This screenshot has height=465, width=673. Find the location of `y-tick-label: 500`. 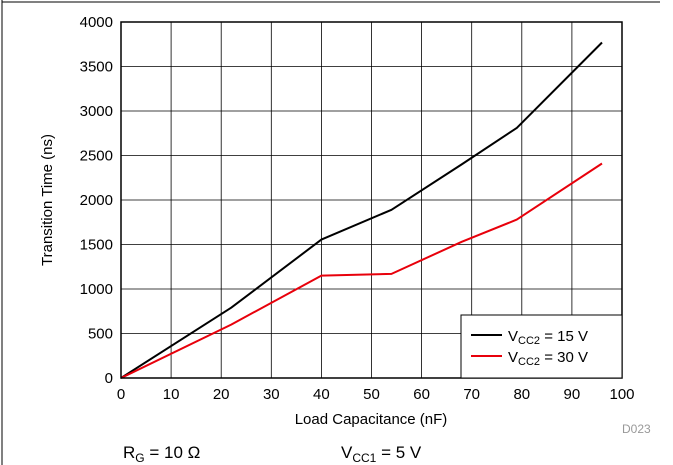

y-tick-label: 500 is located at coordinates (100, 334).